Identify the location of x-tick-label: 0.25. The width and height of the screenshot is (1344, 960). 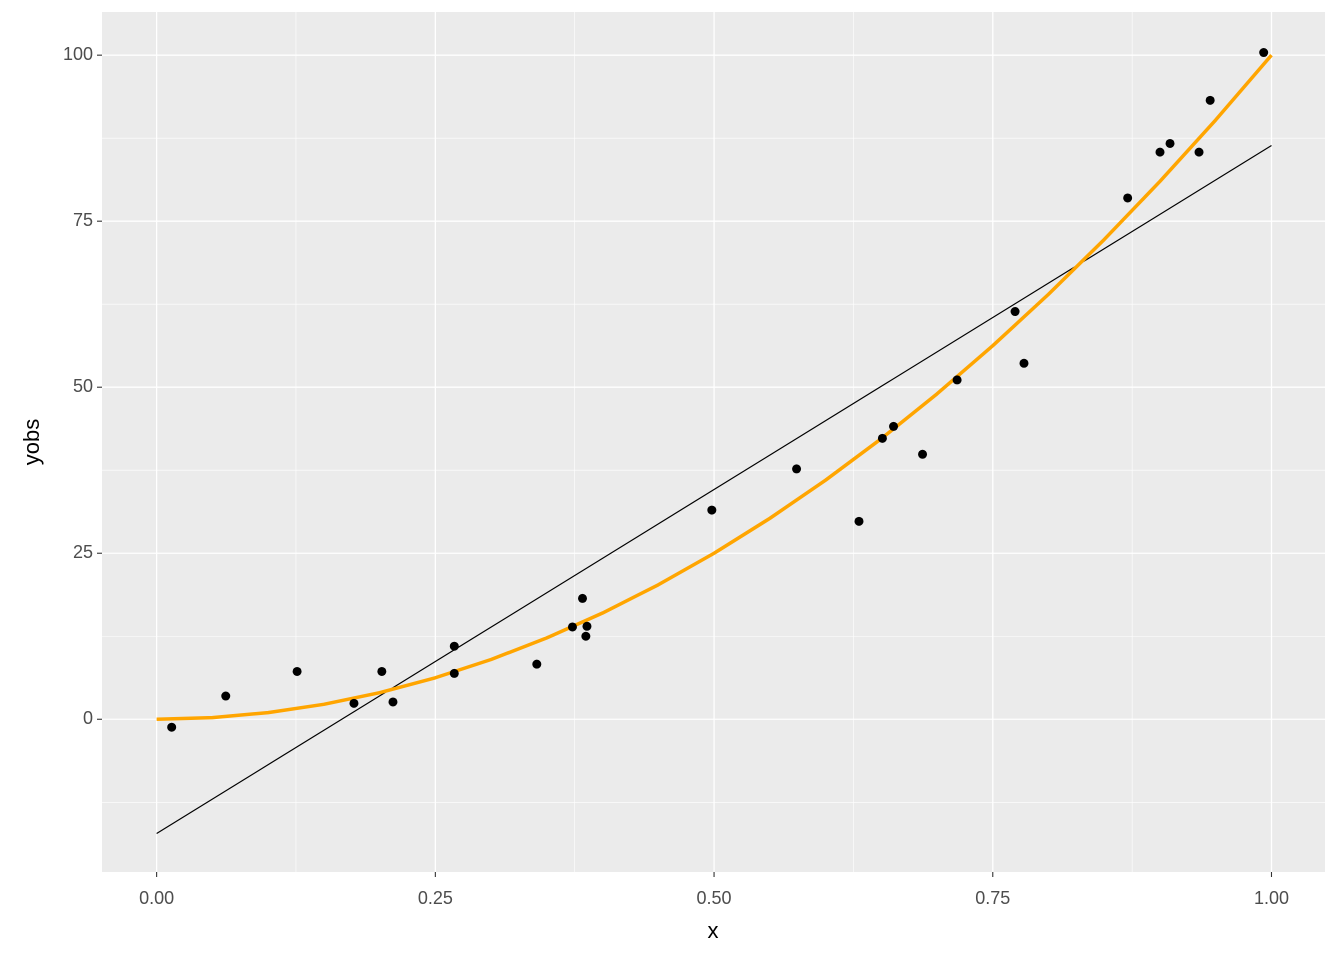
(435, 898).